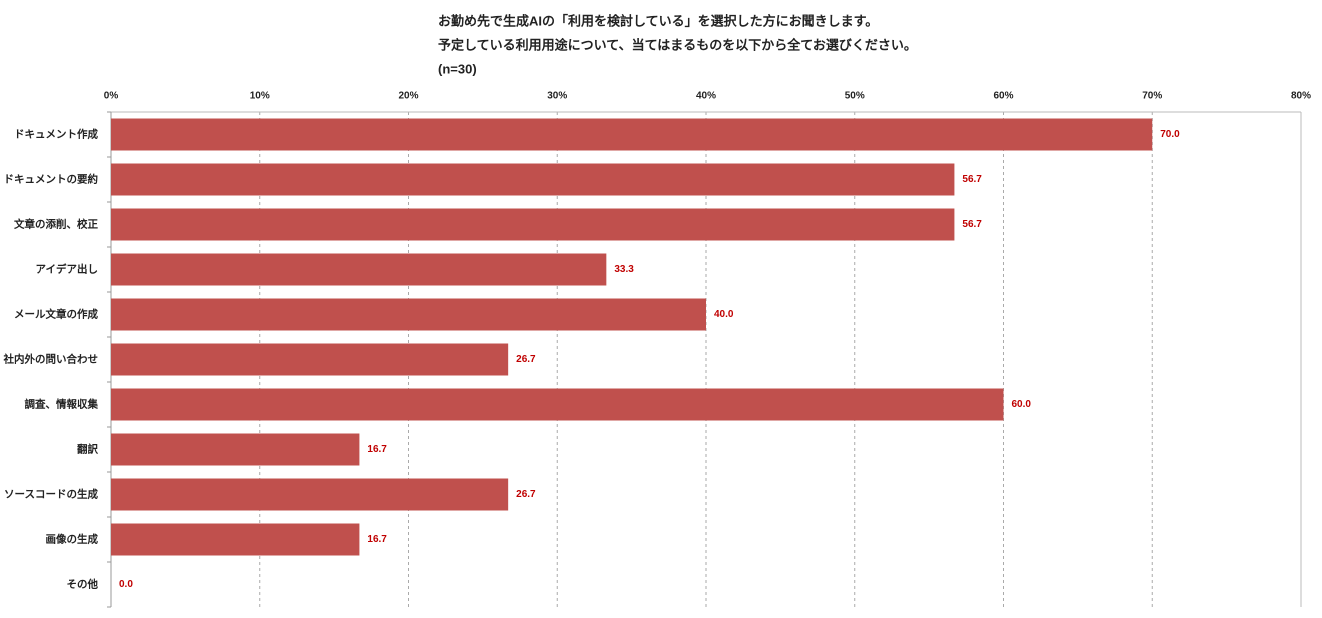 This screenshot has width=1322, height=618. What do you see at coordinates (1152, 96) in the screenshot?
I see `x-tick-label: 70%` at bounding box center [1152, 96].